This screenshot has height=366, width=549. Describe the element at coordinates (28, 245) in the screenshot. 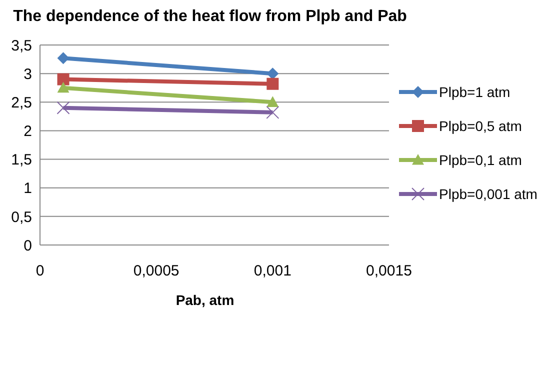

I see `y-tick-label: 0` at that location.